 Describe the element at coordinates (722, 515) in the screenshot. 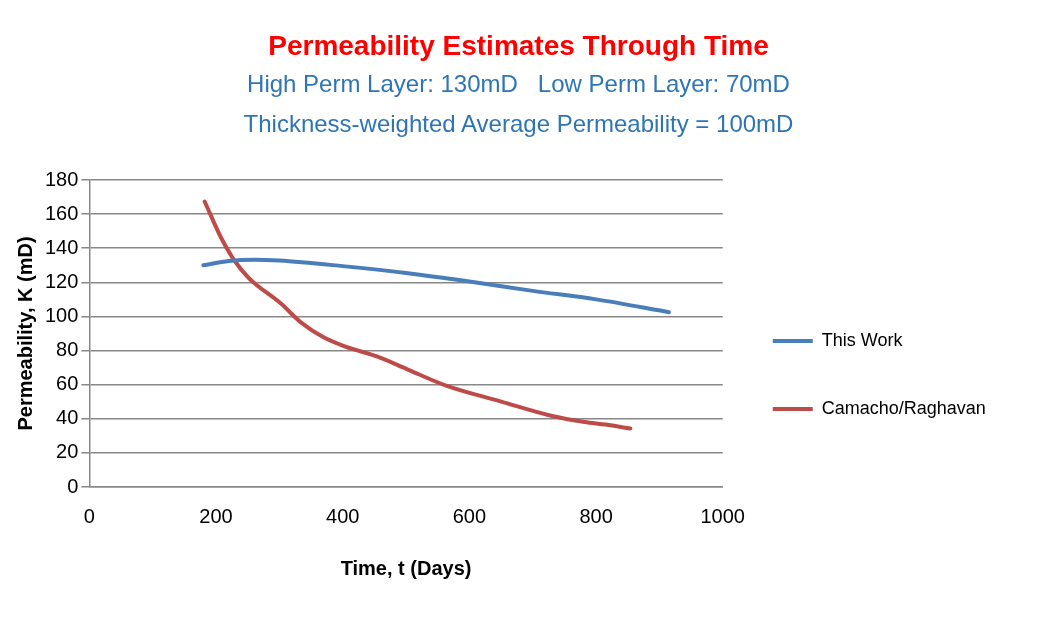

I see `x-tick-label: 1000` at that location.